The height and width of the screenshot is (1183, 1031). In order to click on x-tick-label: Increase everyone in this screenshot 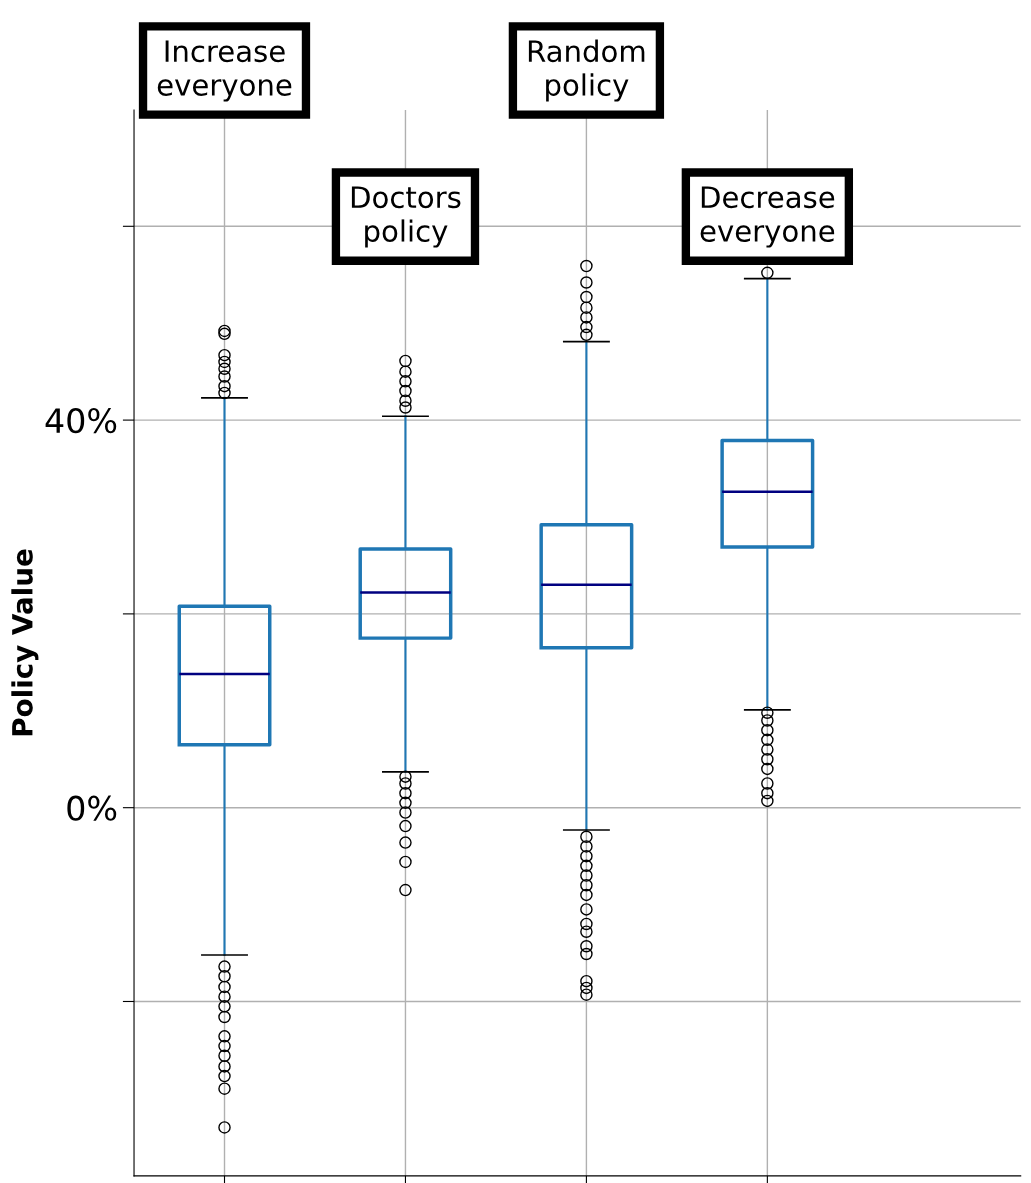, I will do `click(224, 71)`.